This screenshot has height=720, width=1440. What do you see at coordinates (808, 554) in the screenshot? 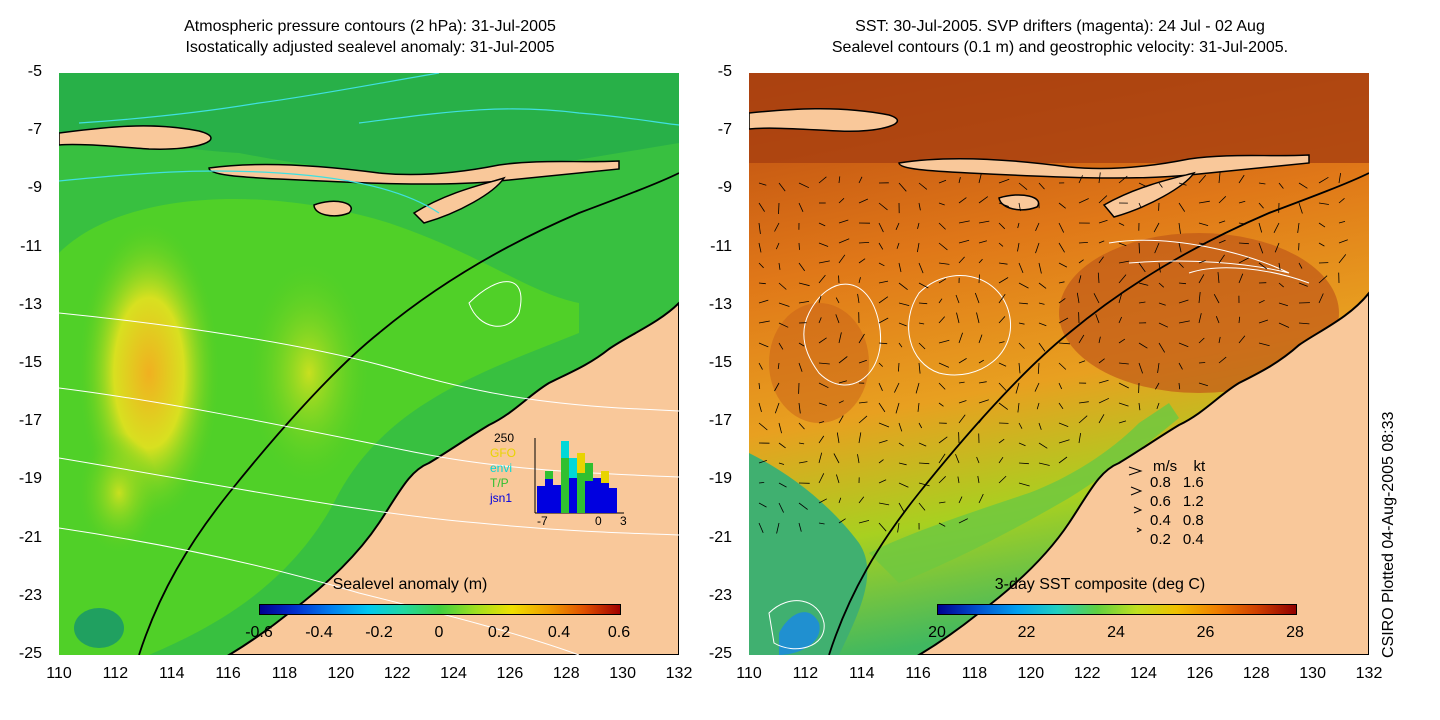
I see `sst-cool-southwest` at bounding box center [808, 554].